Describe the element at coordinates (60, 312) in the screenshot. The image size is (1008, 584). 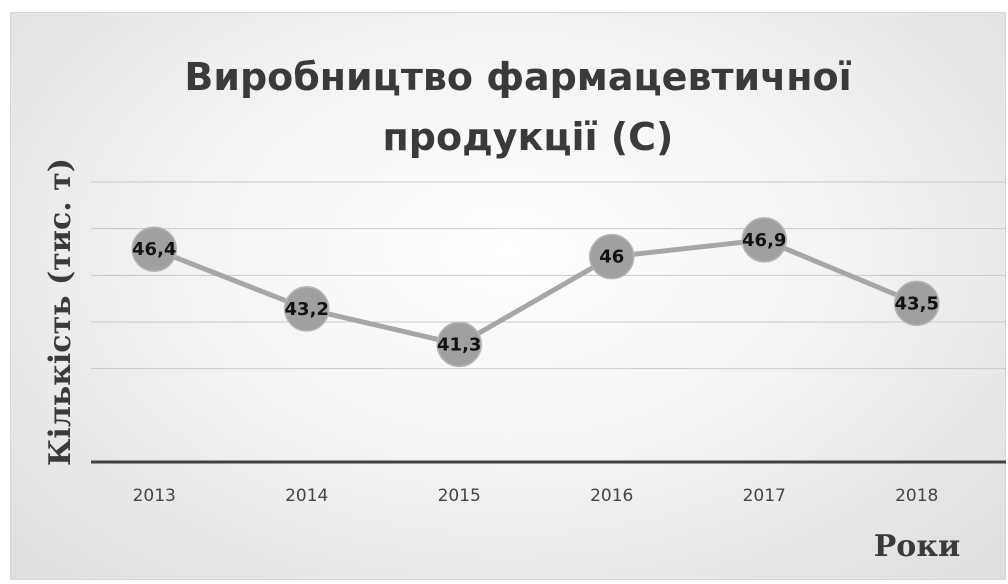
I see `y-axis-label: Кількість (тис. т)` at that location.